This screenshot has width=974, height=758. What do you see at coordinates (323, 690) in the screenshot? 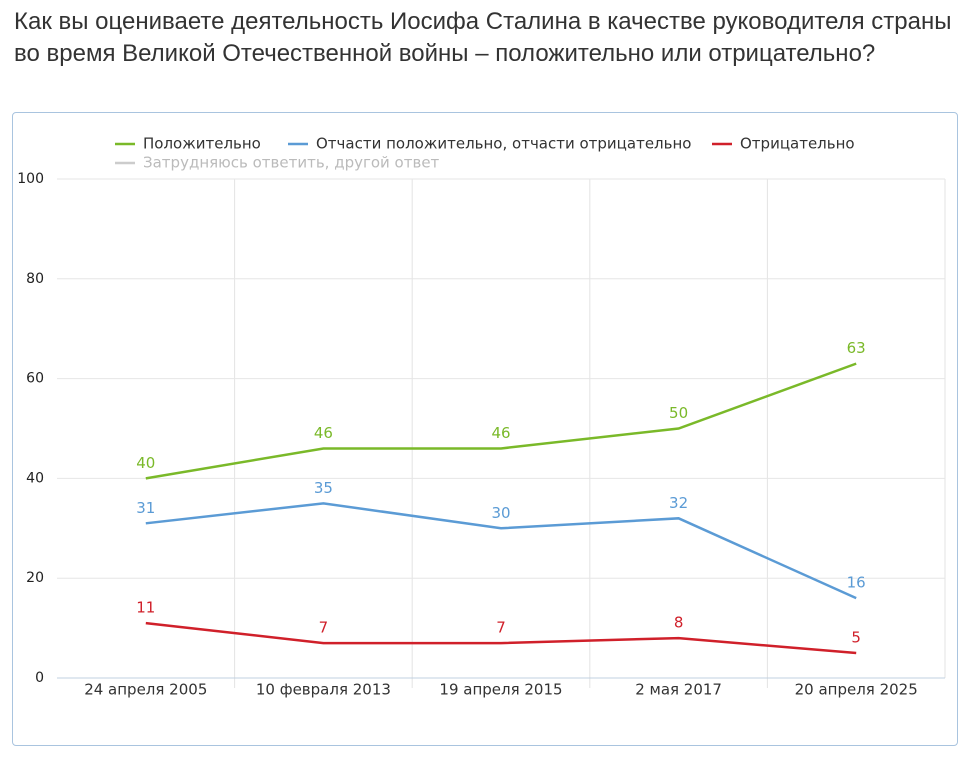
I see `x-tick-label: 10 февраля 2013` at bounding box center [323, 690].